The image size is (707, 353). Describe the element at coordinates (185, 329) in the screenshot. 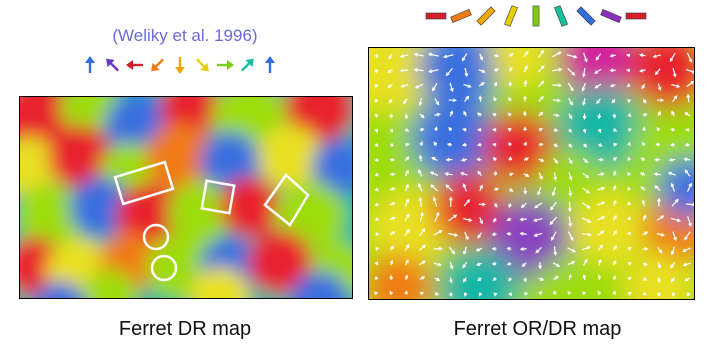

I see `left-caption: Ferret DR map` at that location.